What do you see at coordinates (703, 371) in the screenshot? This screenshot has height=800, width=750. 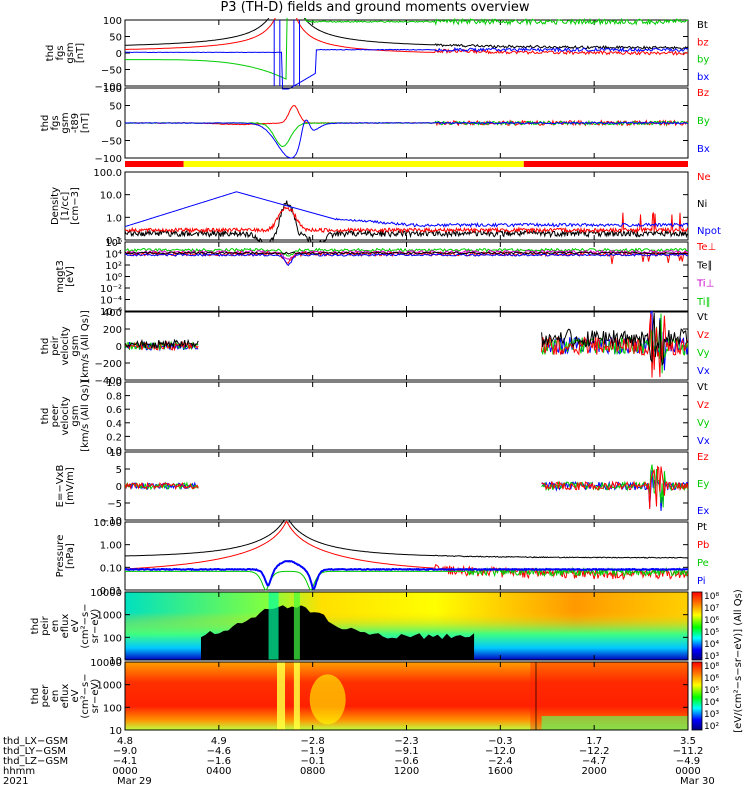 I see `legend-entry: Vx` at bounding box center [703, 371].